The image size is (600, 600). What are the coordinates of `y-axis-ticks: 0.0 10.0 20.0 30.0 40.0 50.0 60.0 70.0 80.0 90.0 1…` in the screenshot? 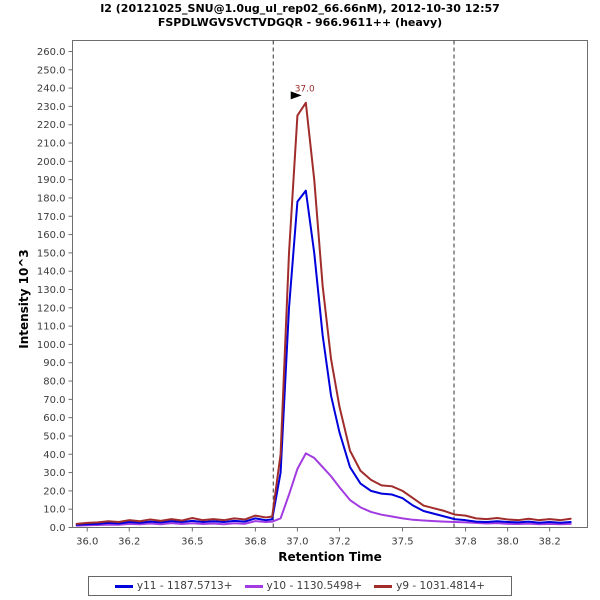 It's located at (55, 290).